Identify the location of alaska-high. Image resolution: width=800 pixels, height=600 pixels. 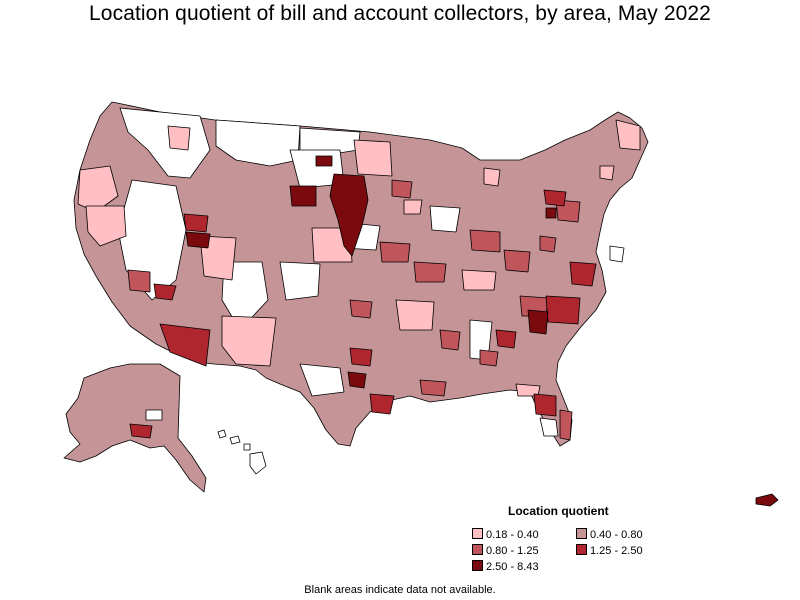
(141, 431).